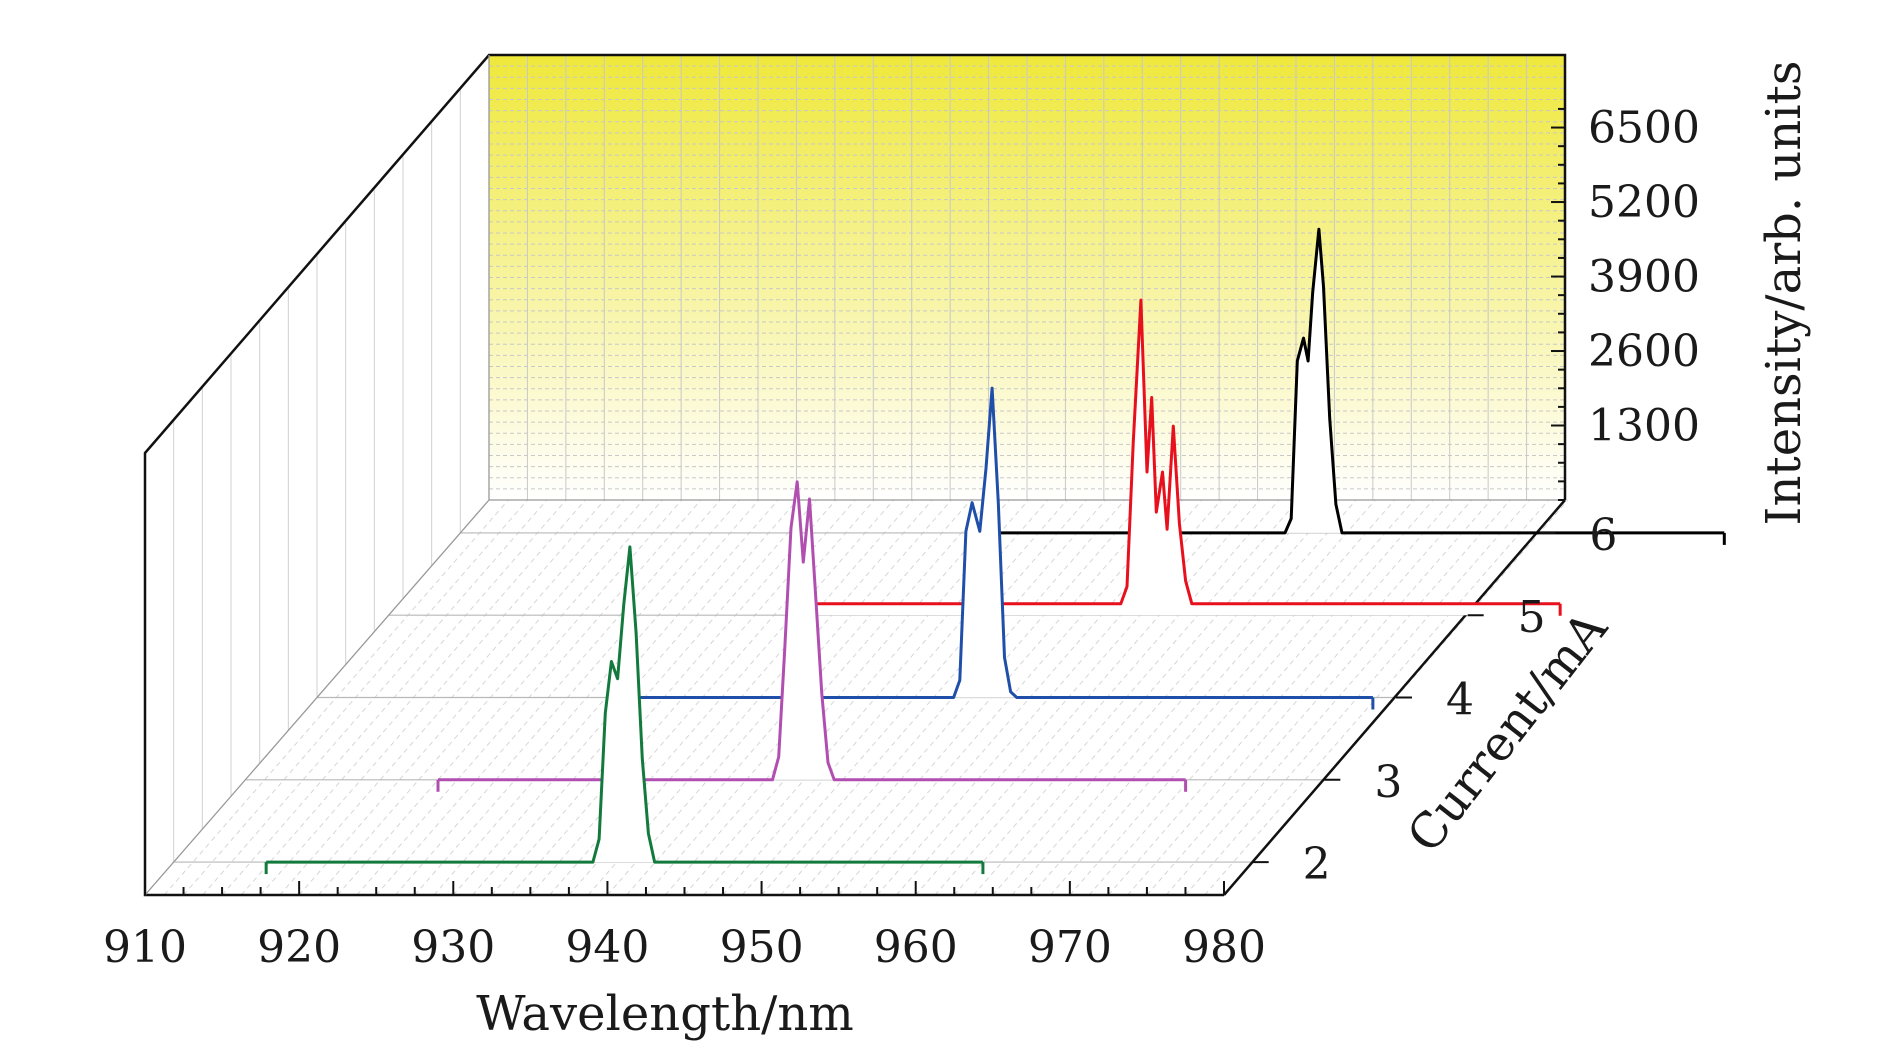 This screenshot has width=1890, height=1052. Describe the element at coordinates (299, 947) in the screenshot. I see `x-tick-label: 920` at that location.